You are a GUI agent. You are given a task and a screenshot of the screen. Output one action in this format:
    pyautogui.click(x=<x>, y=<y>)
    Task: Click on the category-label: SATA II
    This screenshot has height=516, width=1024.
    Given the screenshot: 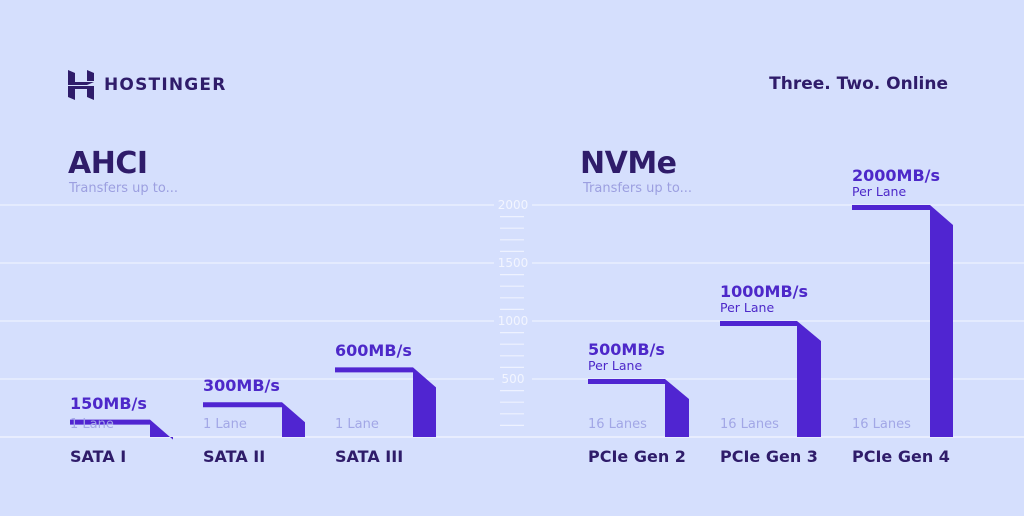 What is the action you would take?
    pyautogui.click(x=234, y=456)
    